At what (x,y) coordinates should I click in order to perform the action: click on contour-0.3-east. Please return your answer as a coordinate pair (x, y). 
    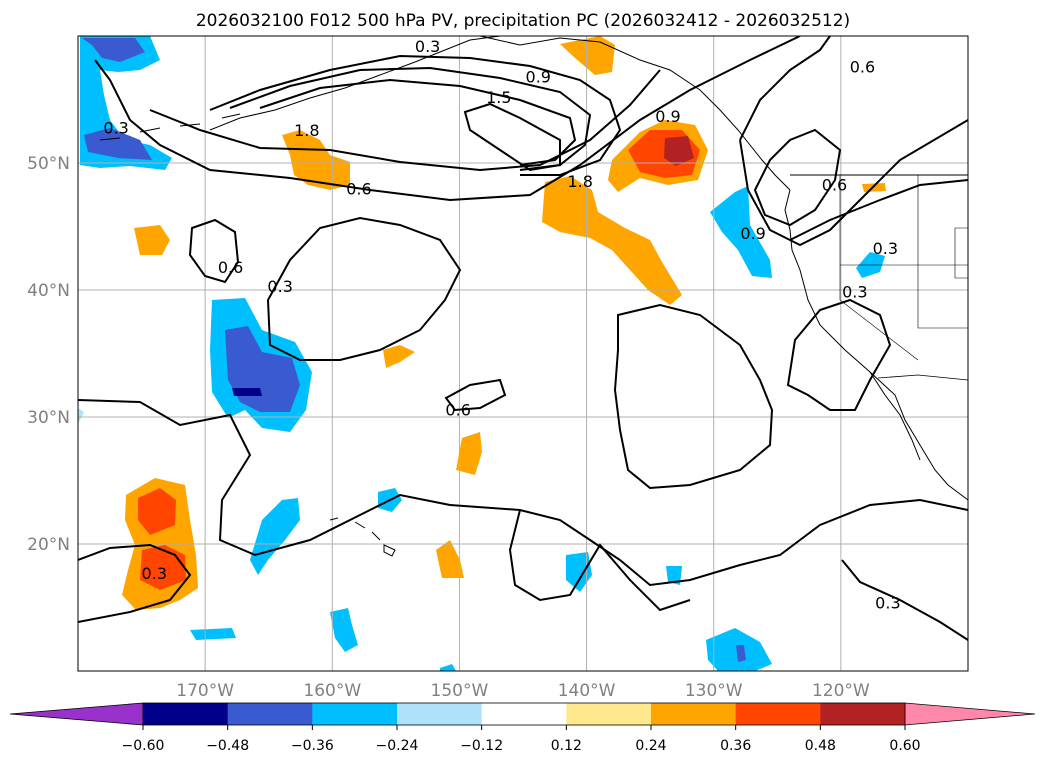
    Looking at the image, I should click on (878, 210).